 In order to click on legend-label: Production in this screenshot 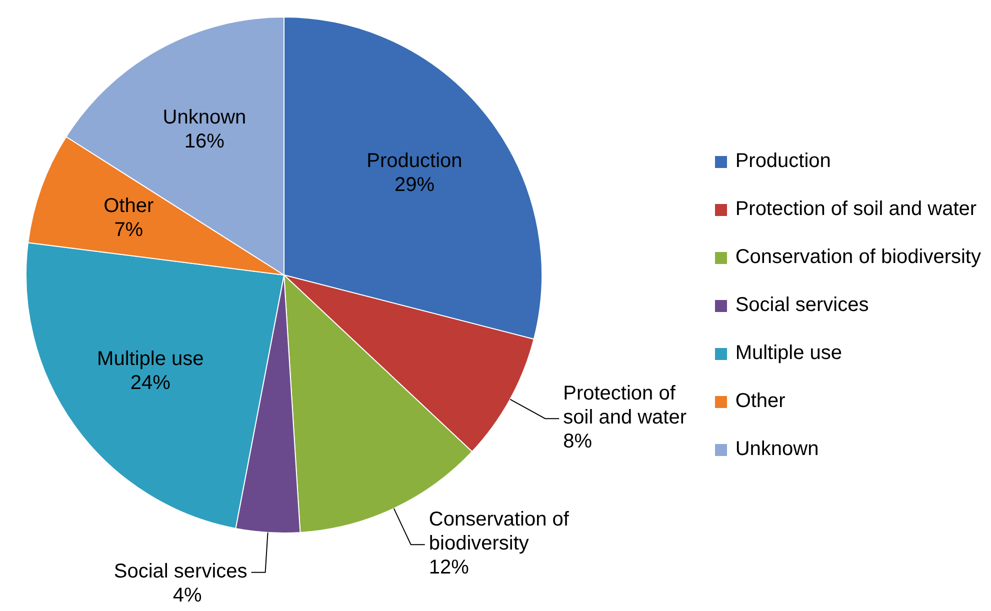, I will do `click(783, 161)`.